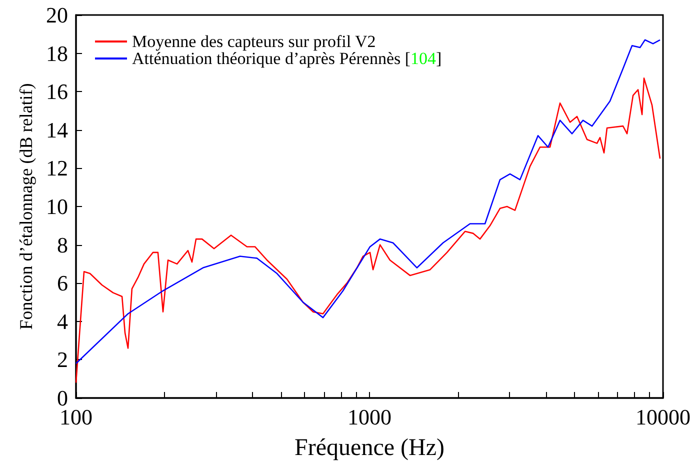  Describe the element at coordinates (26, 206) in the screenshot. I see `y-axis-title: Fonction d’étalonnage (dB relatif)` at that location.